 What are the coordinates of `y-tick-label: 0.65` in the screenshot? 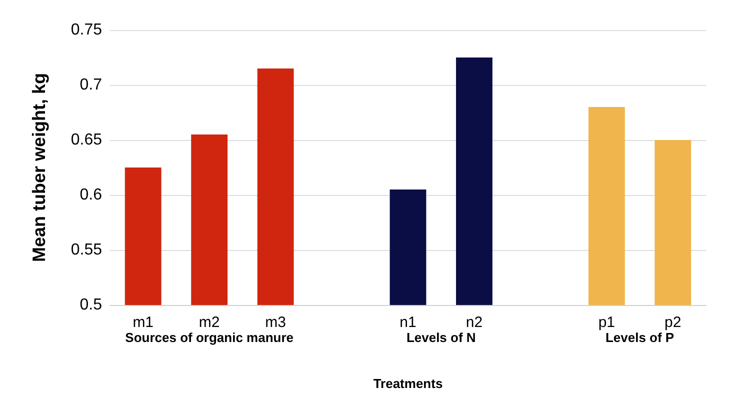 It's located at (86, 140).